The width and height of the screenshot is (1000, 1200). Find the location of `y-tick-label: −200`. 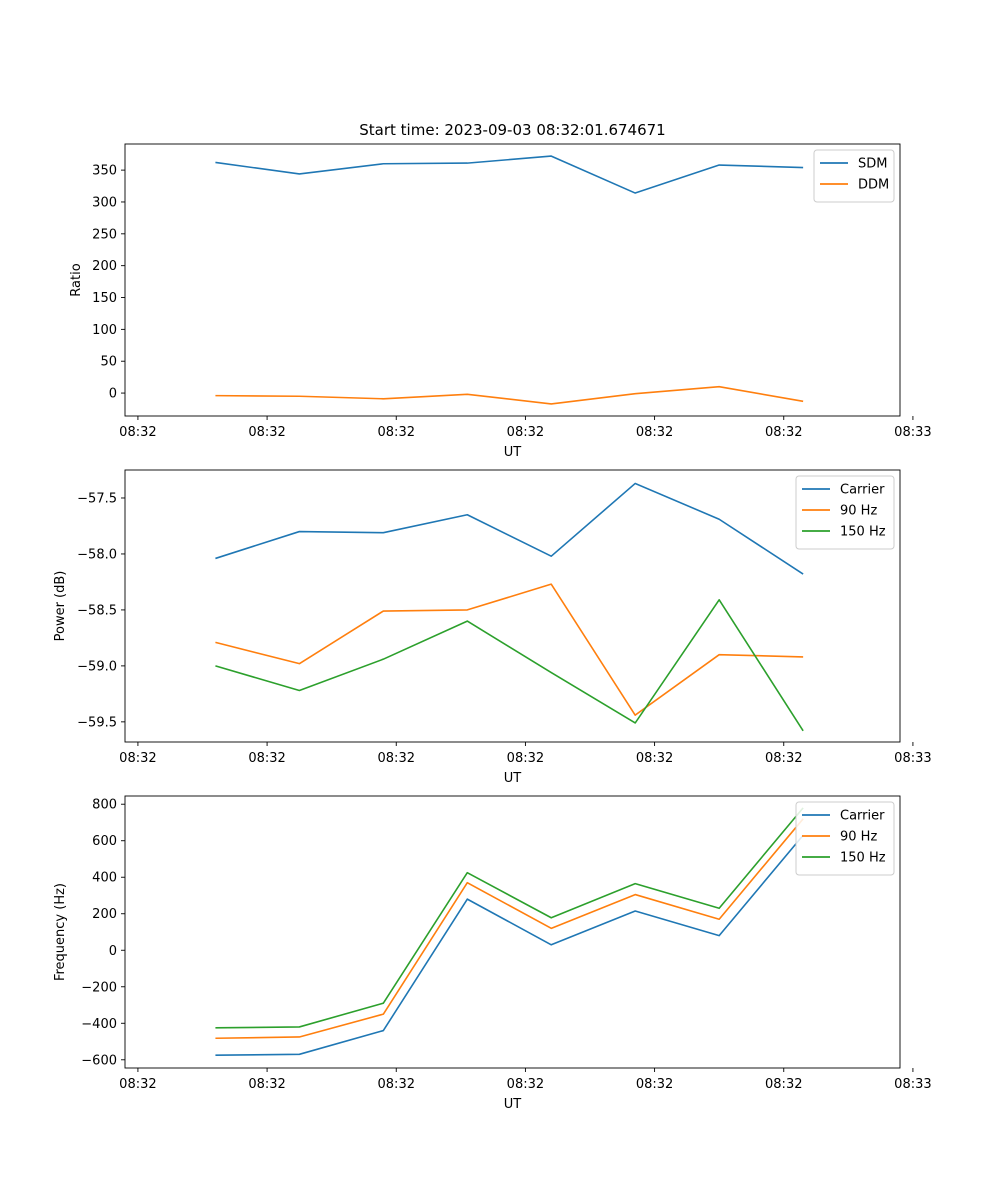

y-tick-label: −200 is located at coordinates (99, 987).